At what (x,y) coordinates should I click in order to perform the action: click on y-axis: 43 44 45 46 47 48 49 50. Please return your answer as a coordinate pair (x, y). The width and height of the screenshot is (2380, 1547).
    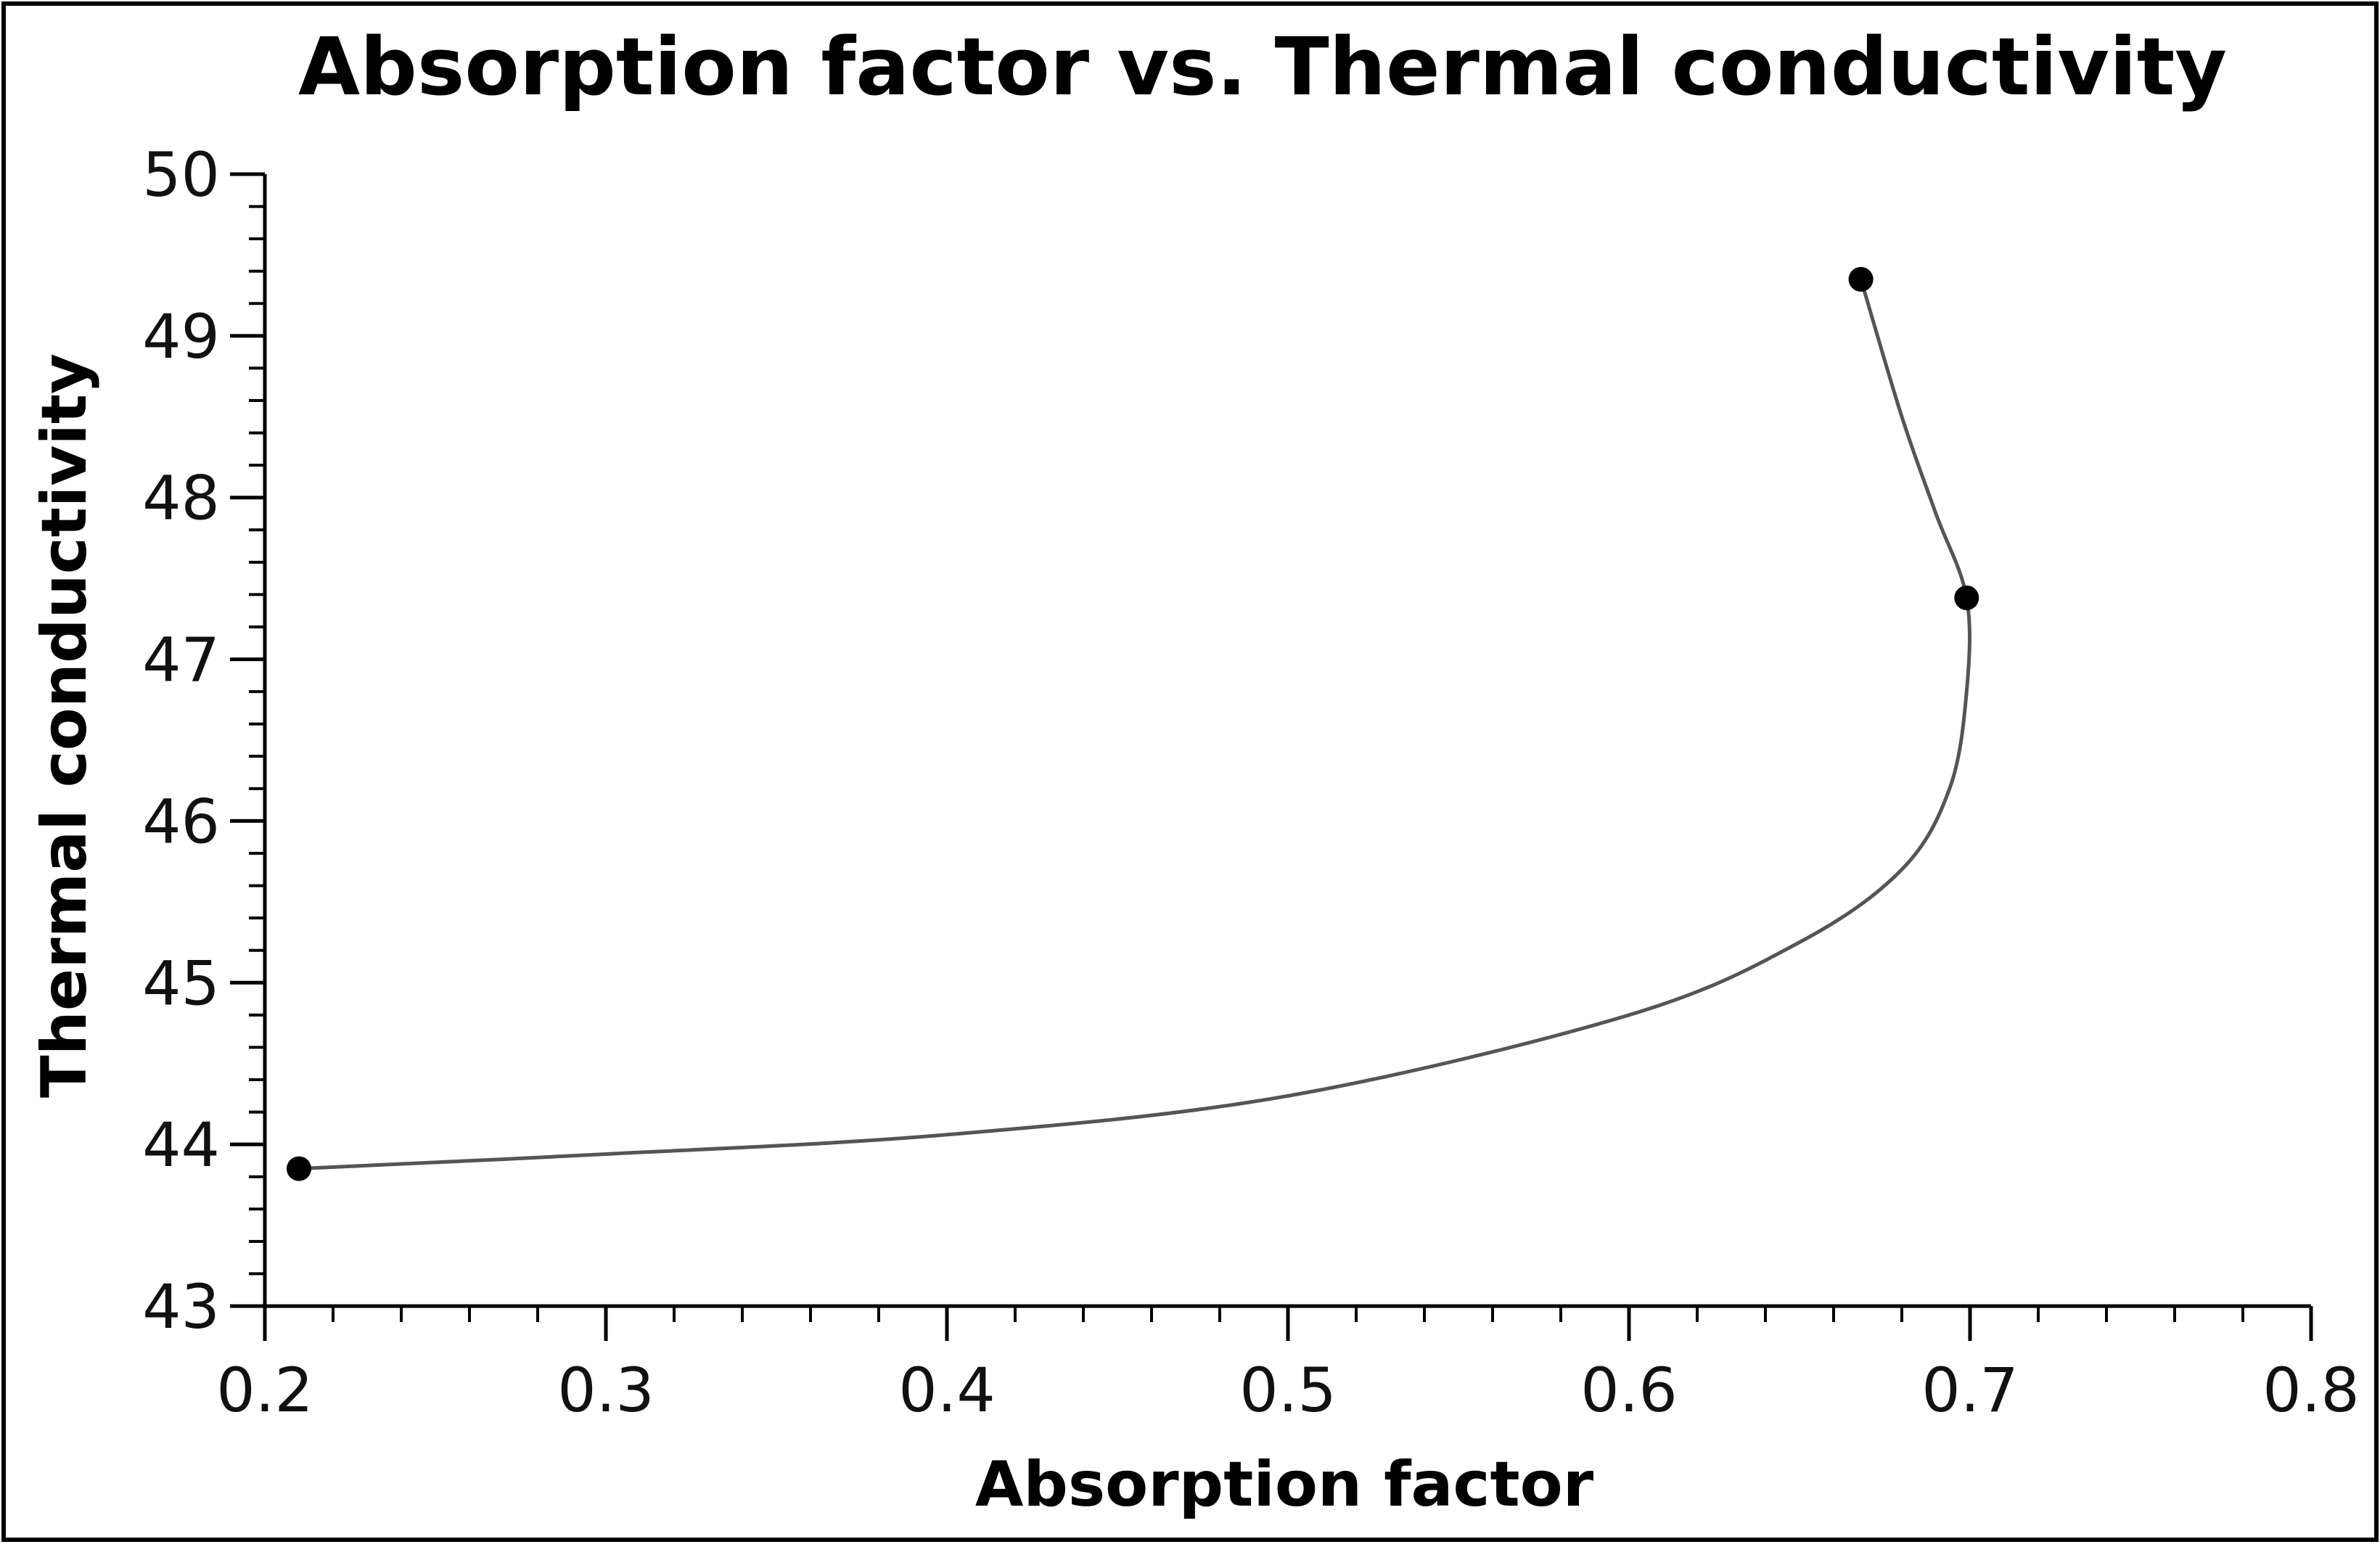
    Looking at the image, I should click on (204, 740).